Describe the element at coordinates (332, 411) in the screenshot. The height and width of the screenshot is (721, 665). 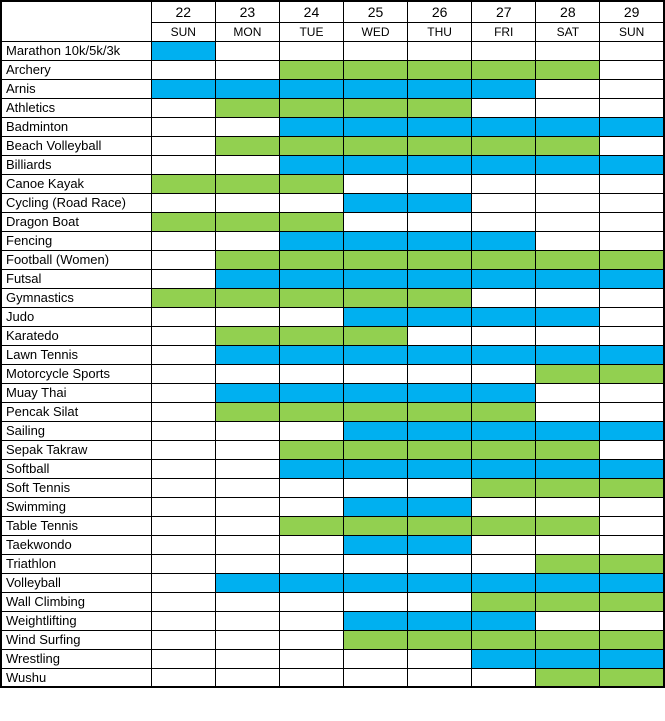
I see `table-row: Pencak Silat` at that location.